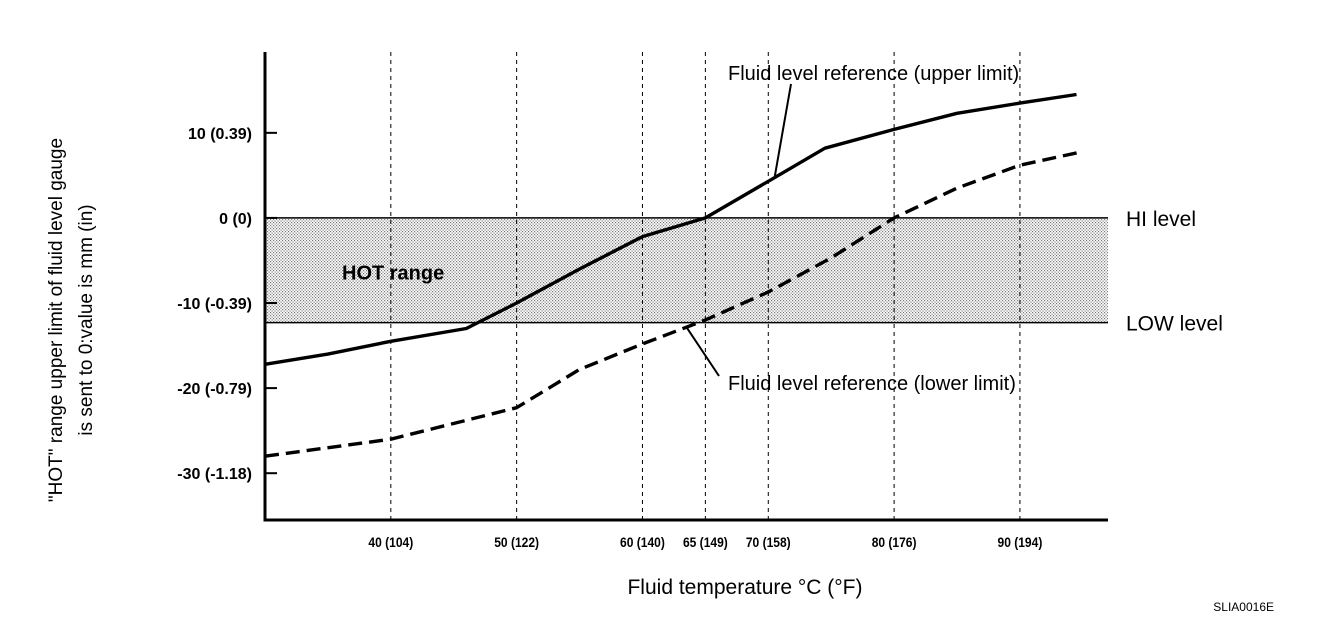 This screenshot has width=1320, height=620. I want to click on x-tick-label: 80 (176), so click(894, 542).